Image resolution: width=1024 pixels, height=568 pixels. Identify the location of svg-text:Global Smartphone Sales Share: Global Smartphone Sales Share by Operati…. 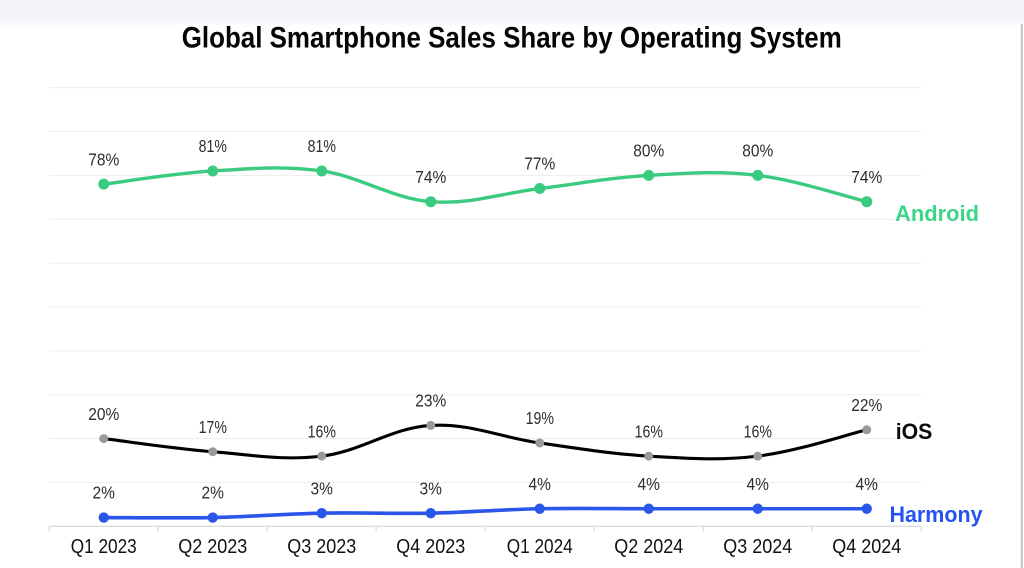
(512, 37).